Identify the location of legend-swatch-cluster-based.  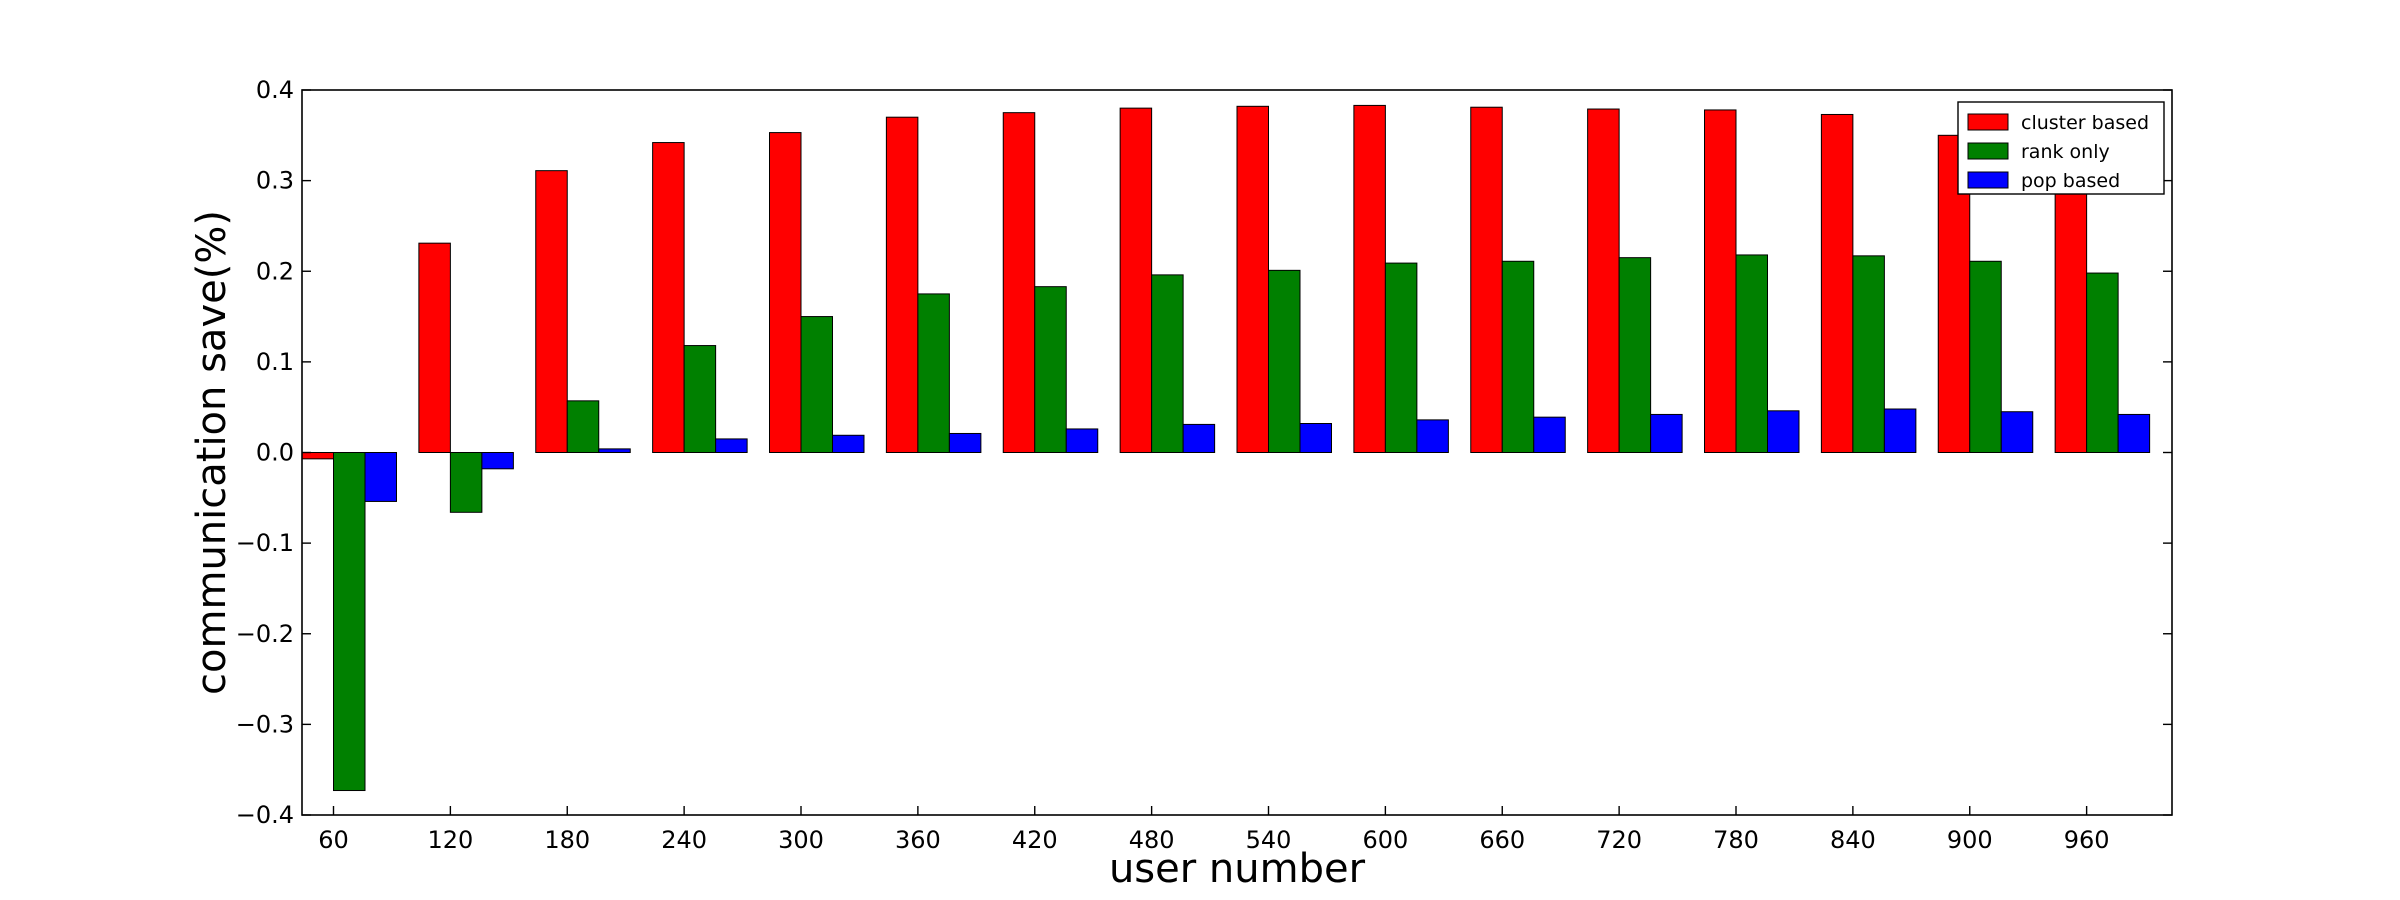
(1988, 122).